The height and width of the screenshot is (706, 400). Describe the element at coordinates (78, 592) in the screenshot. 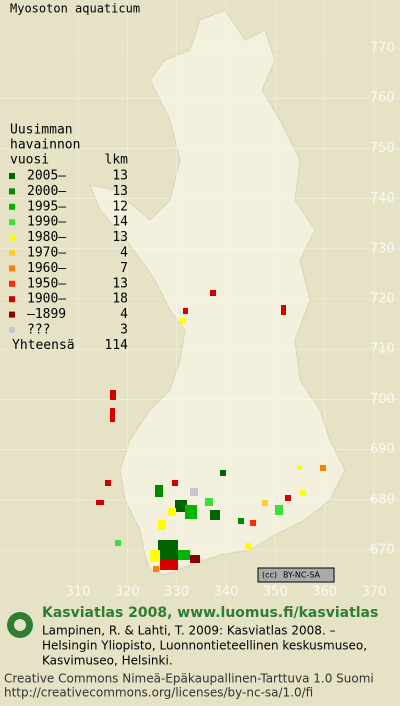

I see `x-grid-label: 310` at that location.